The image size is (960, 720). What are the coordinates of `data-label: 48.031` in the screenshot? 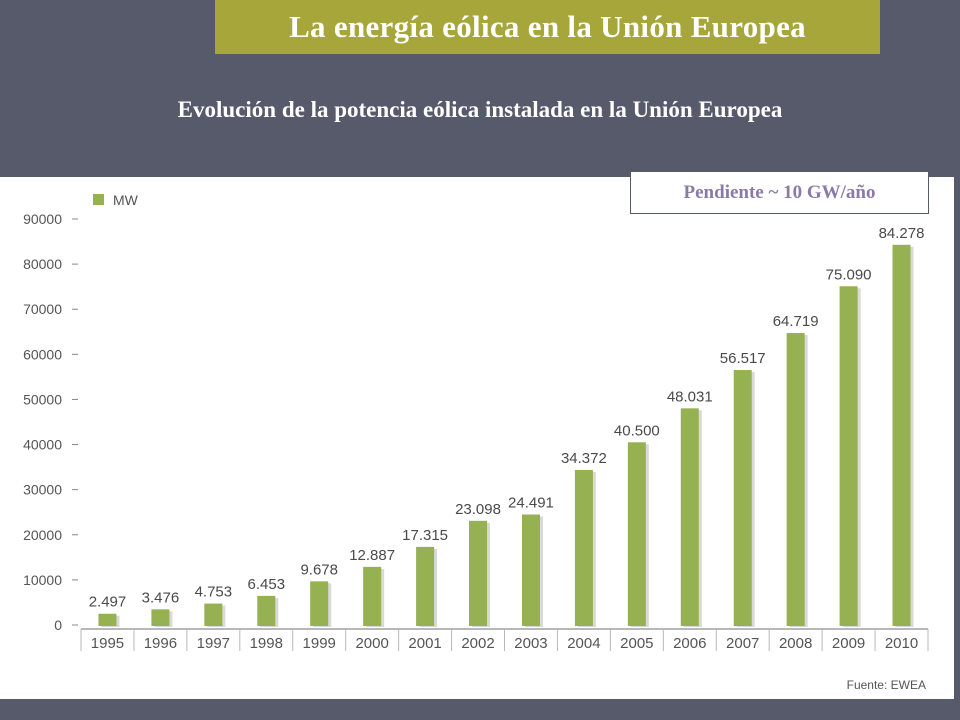 It's located at (690, 396).